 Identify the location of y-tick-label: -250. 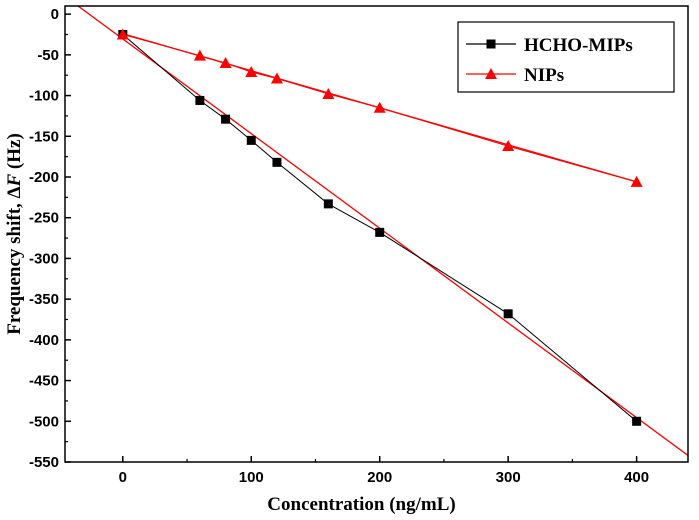
(44, 218).